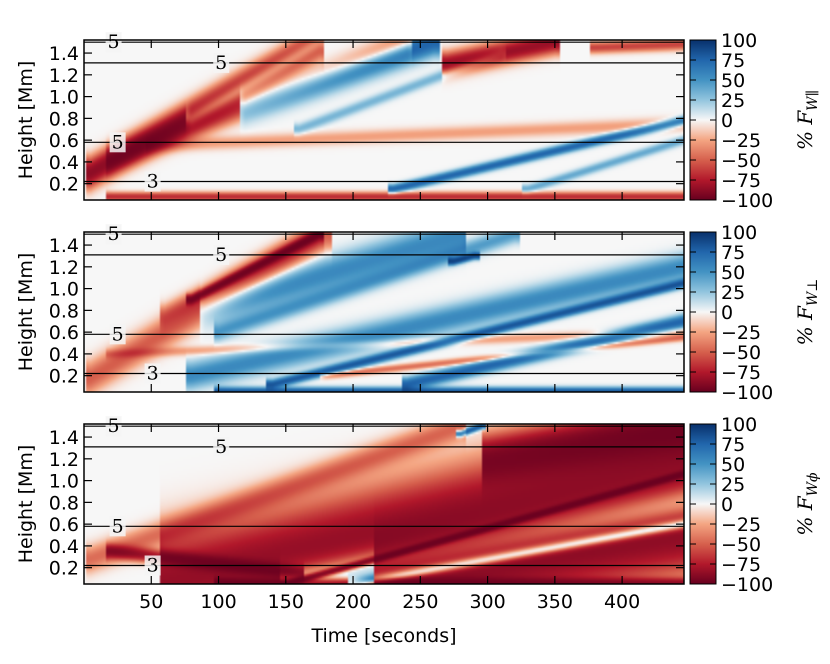  I want to click on colorbar-label: % FWϕ, so click(807, 504).